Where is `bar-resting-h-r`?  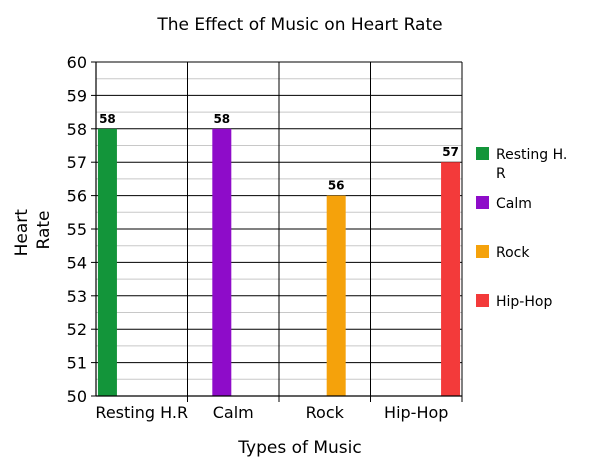 bar-resting-h-r is located at coordinates (107, 262).